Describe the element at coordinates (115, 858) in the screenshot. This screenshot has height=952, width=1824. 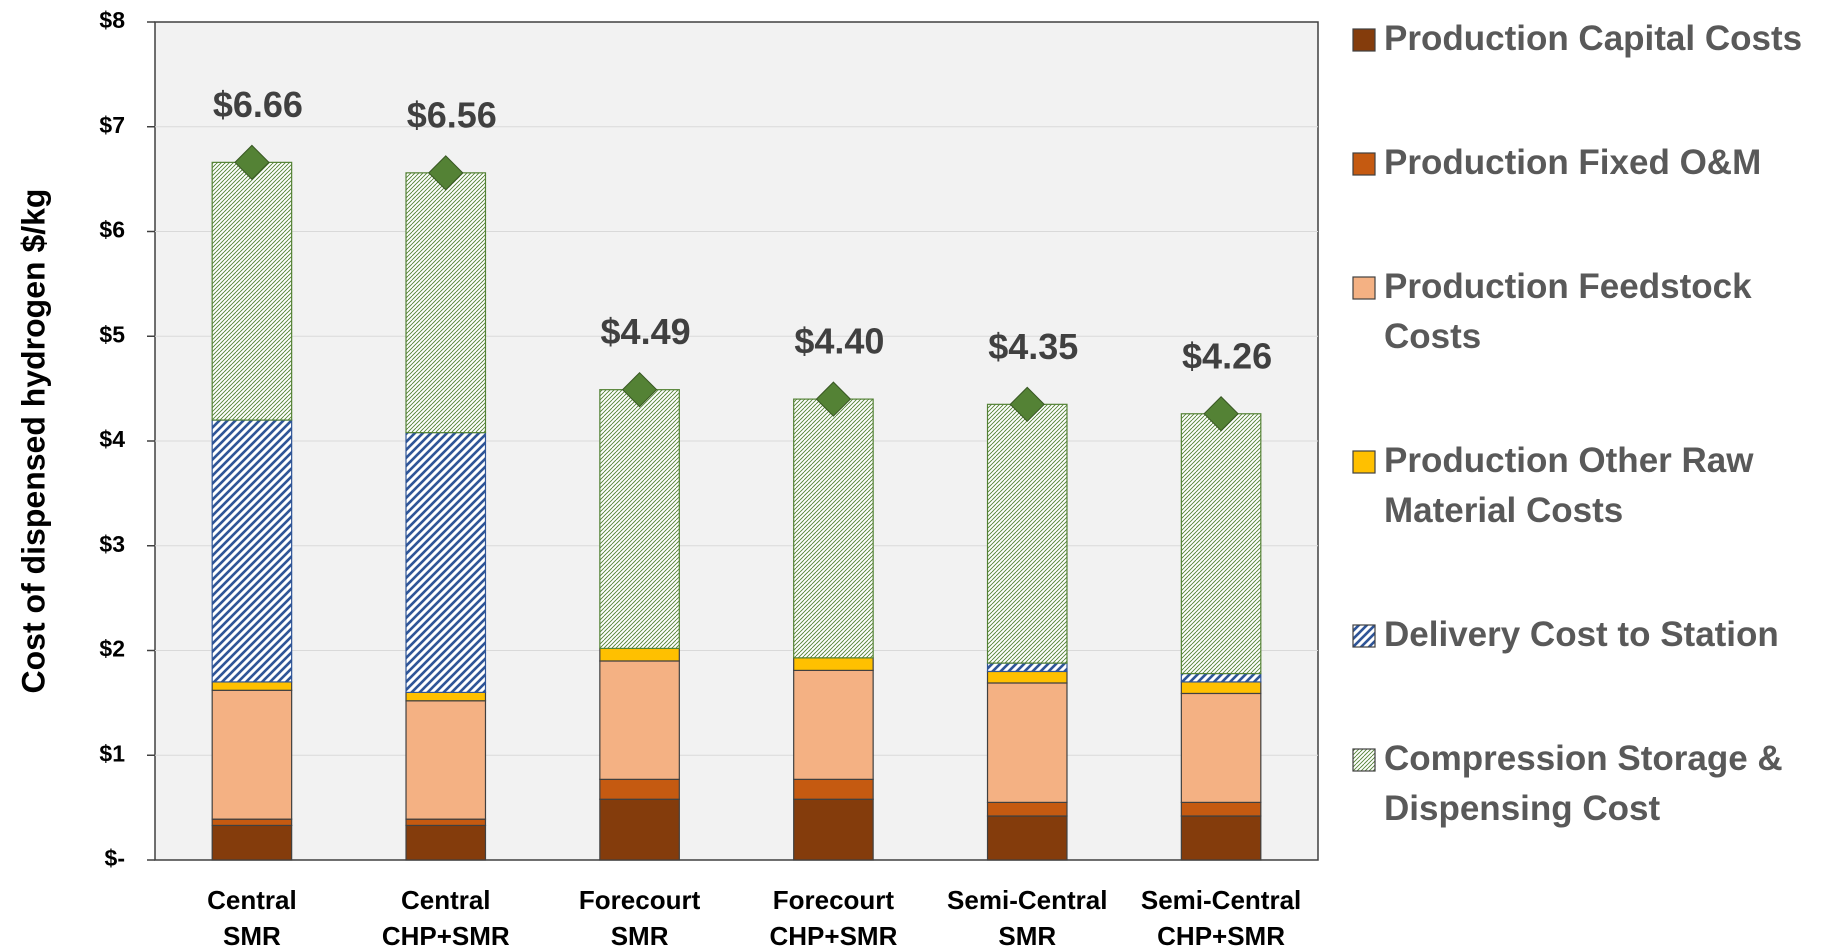
I see `y-tick-label: $-` at that location.